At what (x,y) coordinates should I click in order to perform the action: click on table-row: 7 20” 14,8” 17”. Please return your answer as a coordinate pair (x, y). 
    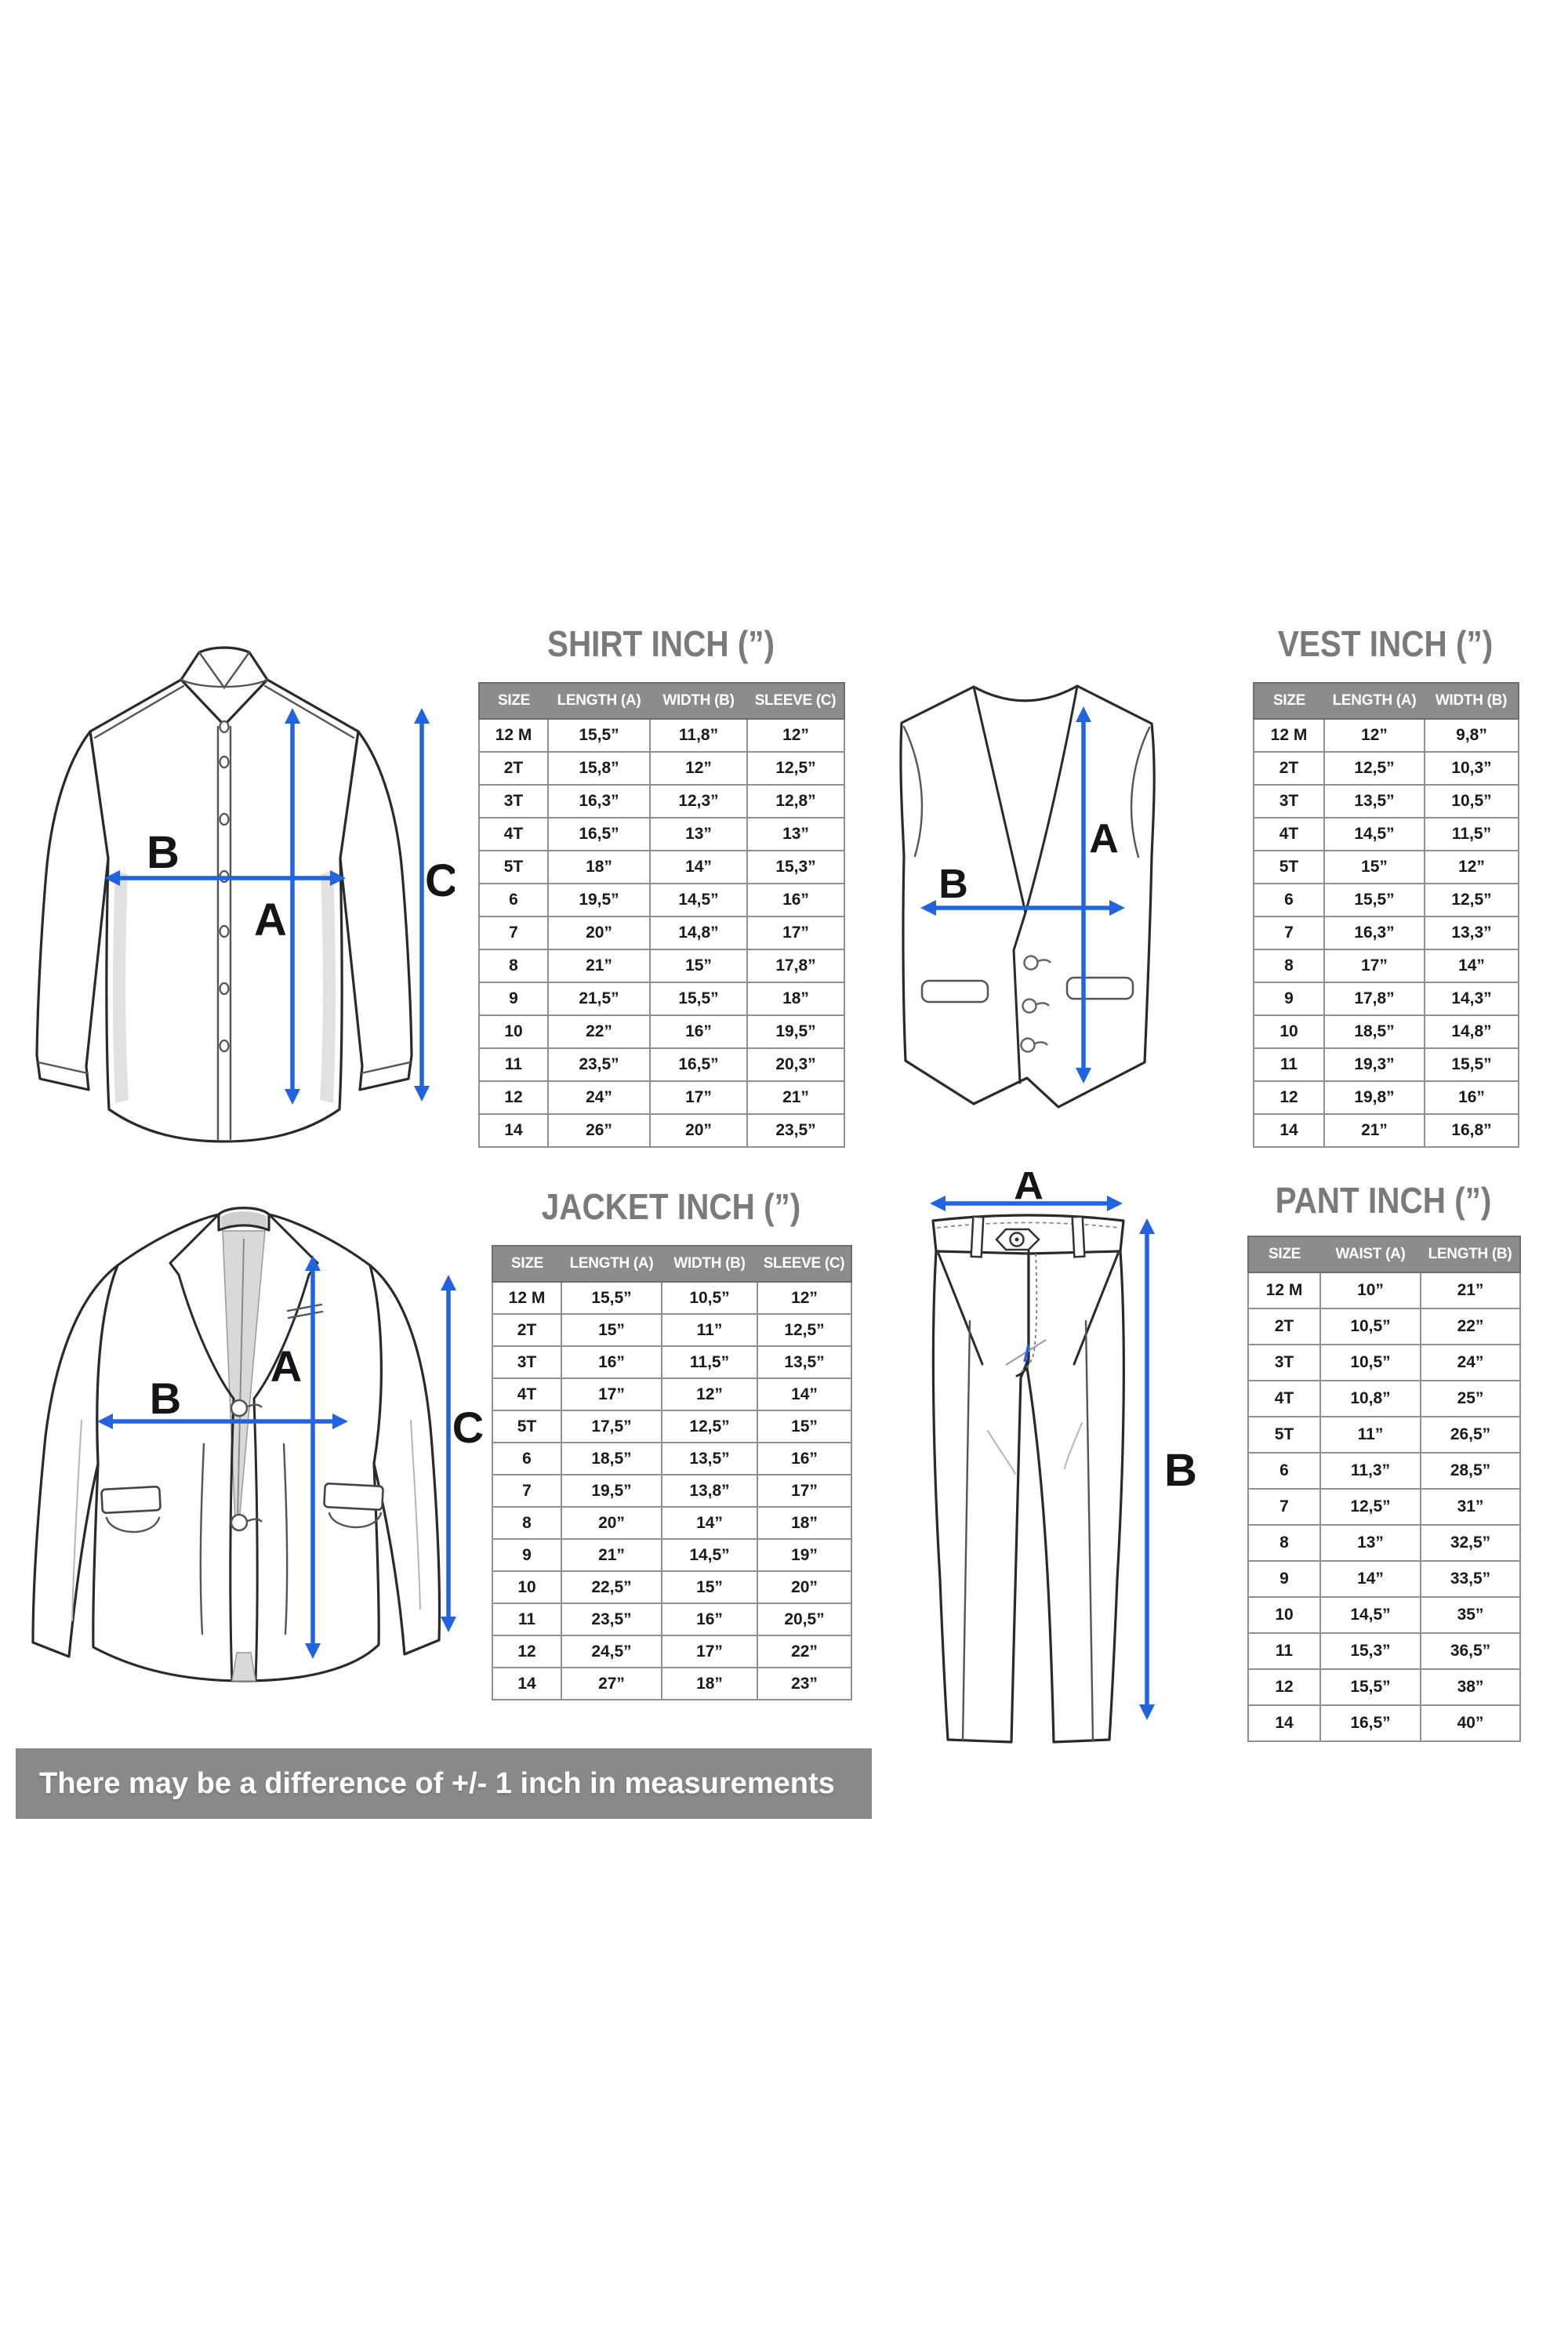
    Looking at the image, I should click on (661, 933).